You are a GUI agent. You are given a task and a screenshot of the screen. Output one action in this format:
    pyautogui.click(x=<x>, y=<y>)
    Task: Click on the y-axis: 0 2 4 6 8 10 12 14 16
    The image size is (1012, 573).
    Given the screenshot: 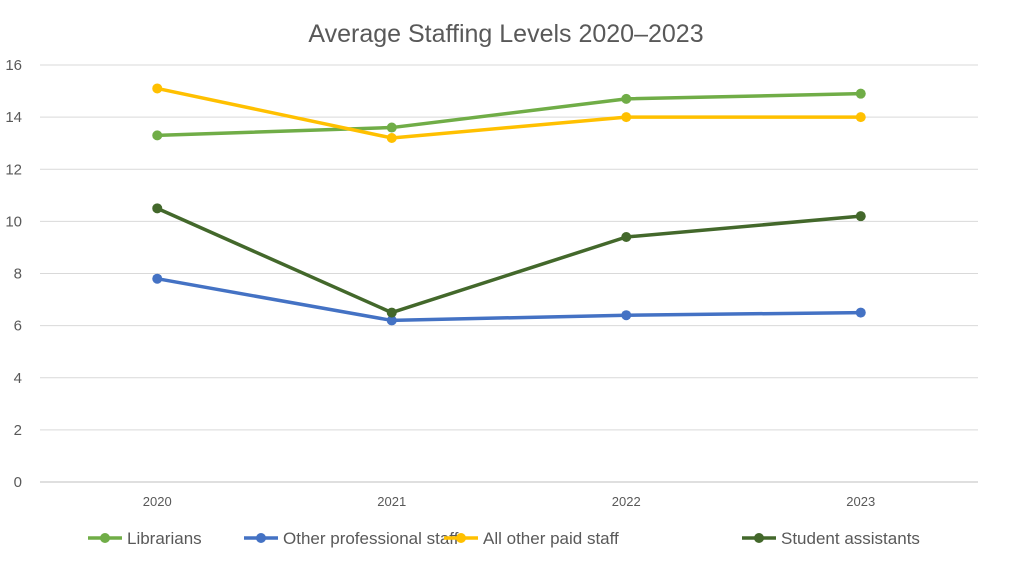 What is the action you would take?
    pyautogui.click(x=13, y=274)
    